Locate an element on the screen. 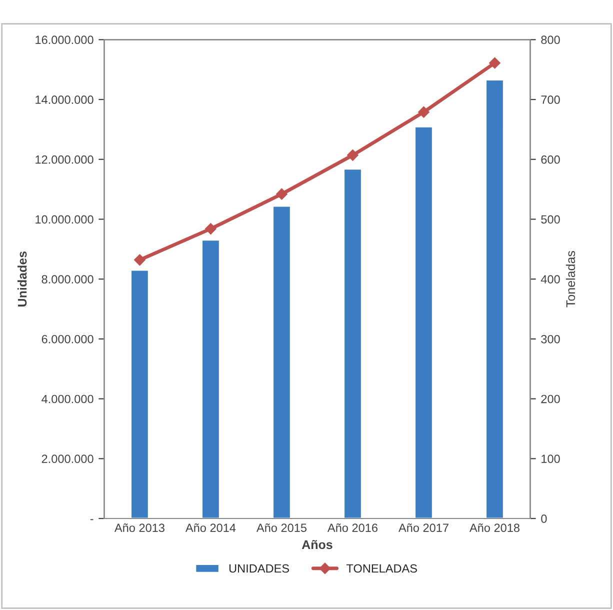  x-tick-label: Año 2016 is located at coordinates (352, 527).